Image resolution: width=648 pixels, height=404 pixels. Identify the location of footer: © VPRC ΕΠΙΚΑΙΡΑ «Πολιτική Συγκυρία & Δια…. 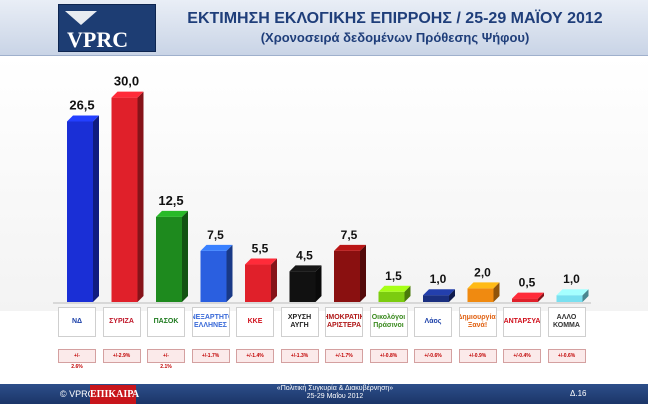
(324, 394).